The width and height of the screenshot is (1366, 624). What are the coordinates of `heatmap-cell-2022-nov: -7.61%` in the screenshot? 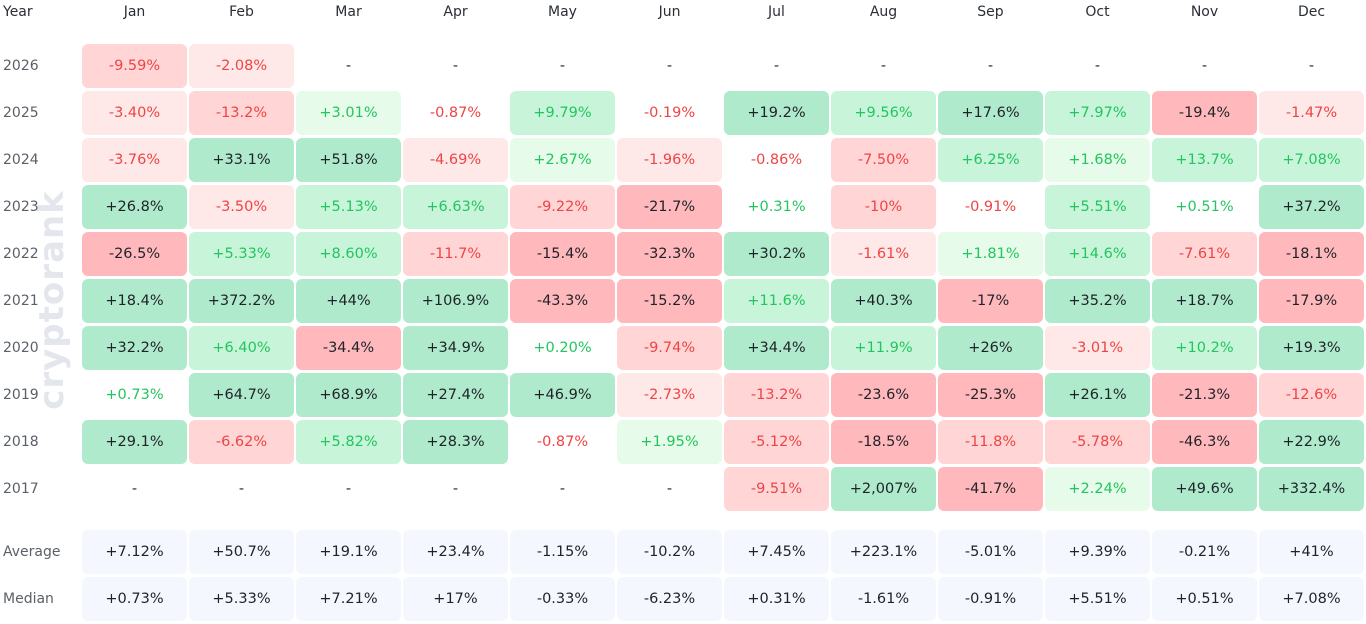 It's located at (1204, 254).